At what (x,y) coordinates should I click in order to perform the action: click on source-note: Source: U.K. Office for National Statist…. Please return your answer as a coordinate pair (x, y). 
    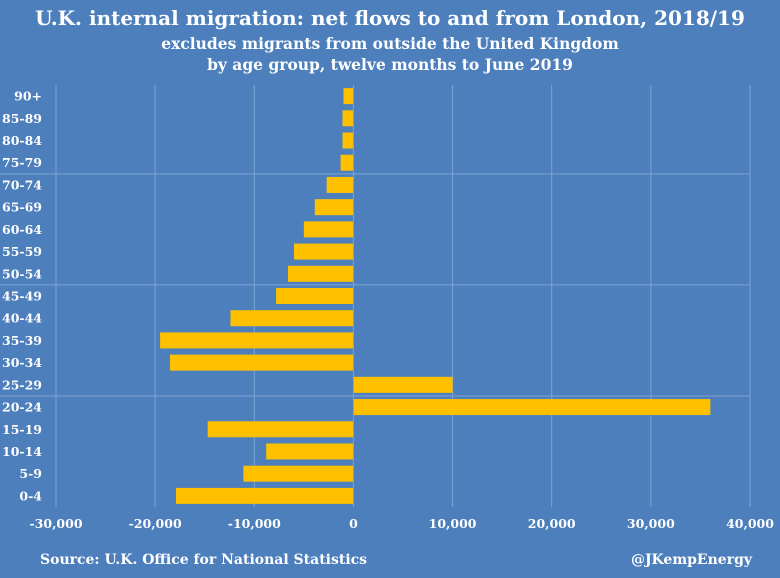
    Looking at the image, I should click on (204, 560).